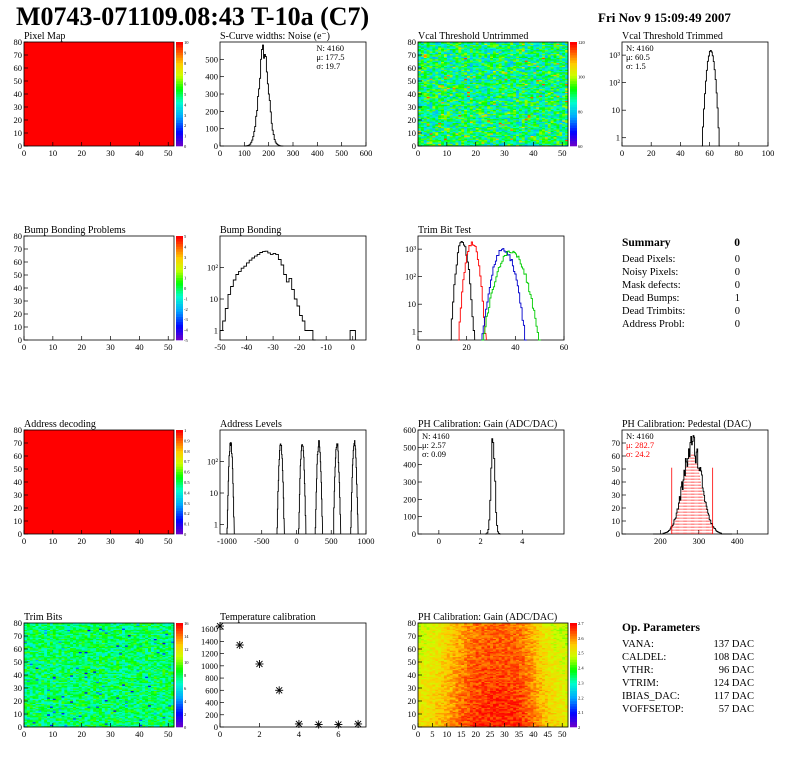  Describe the element at coordinates (616, 469) in the screenshot. I see `y-tick-label: 50` at that location.